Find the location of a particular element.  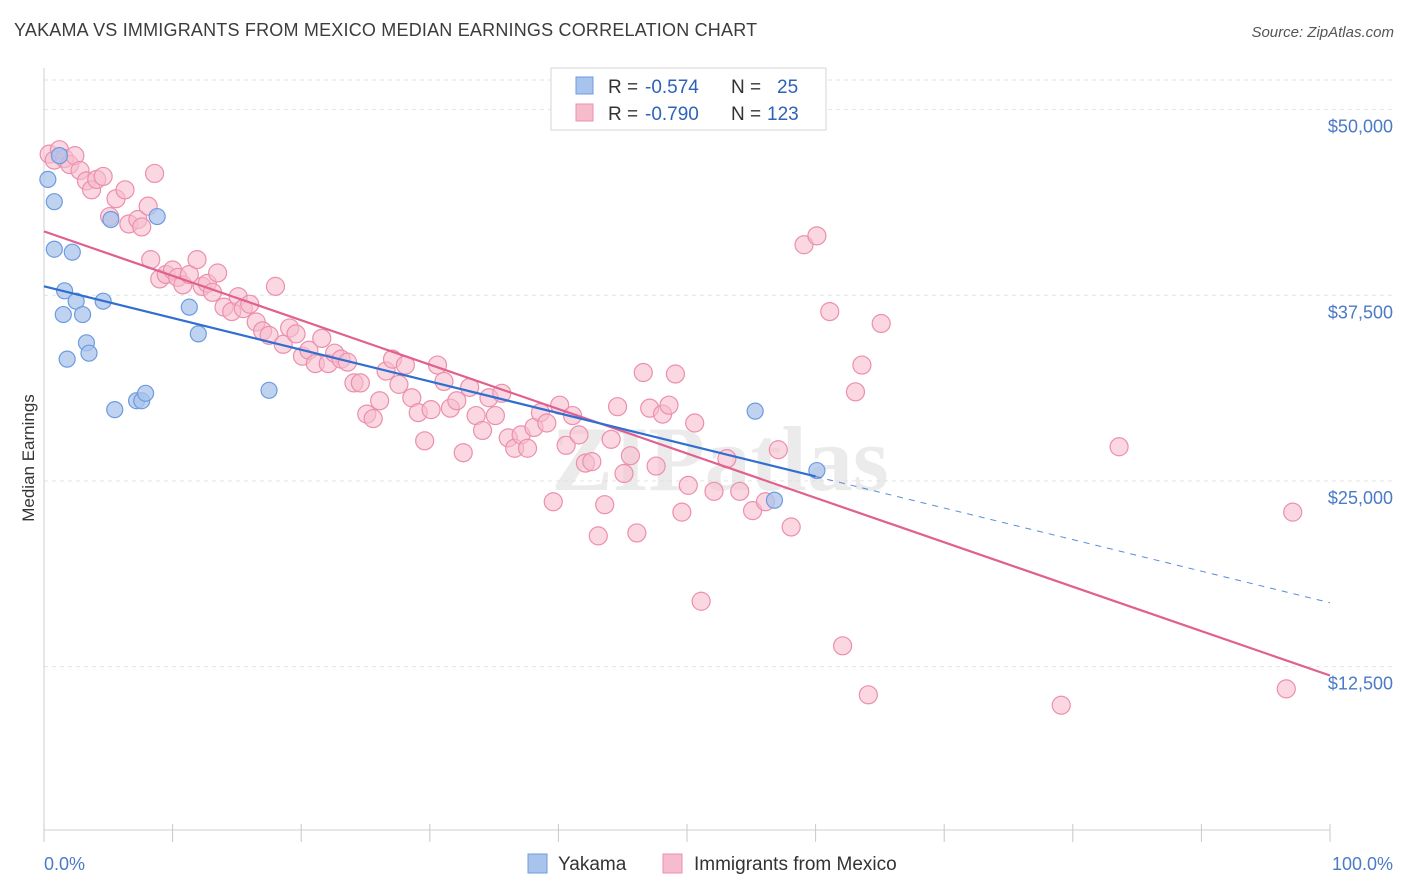

legend-n-label-1: N = is located at coordinates (746, 87).